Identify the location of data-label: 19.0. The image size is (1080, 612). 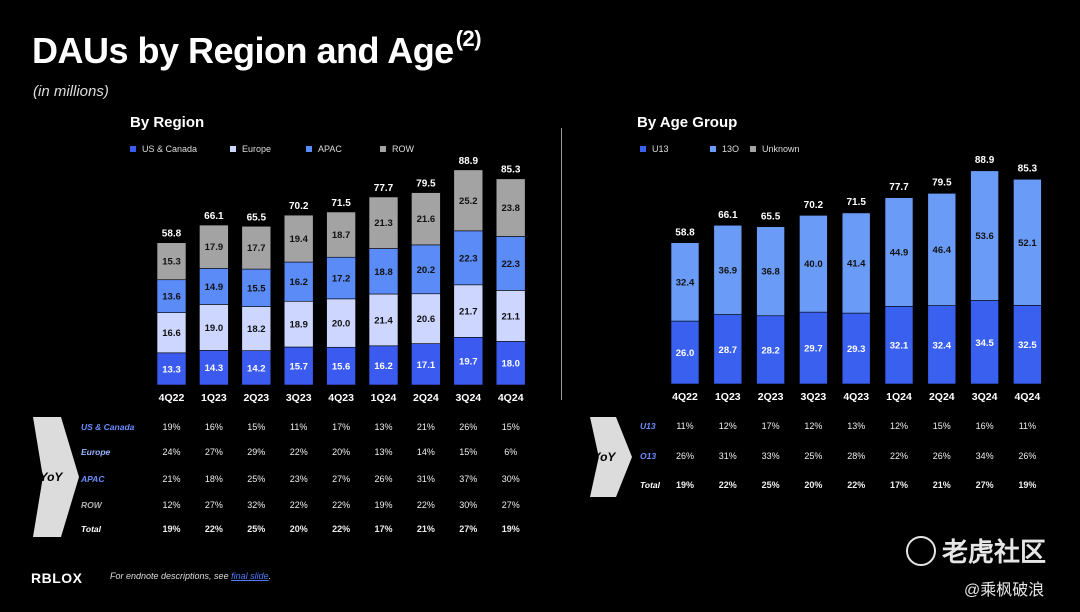
(214, 328).